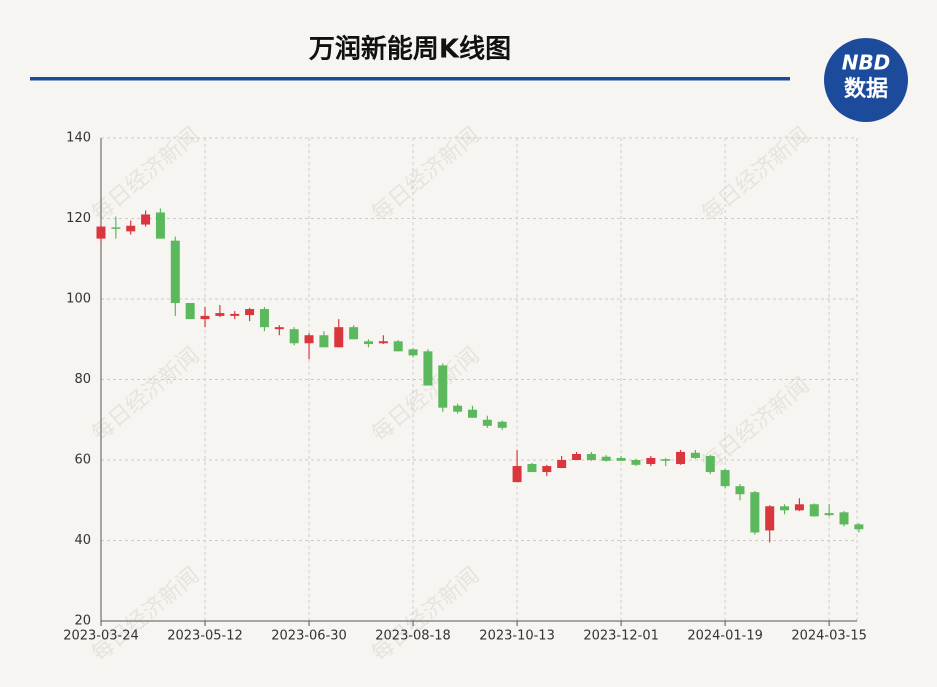 The image size is (937, 687). I want to click on x-tick-label: 2023-03-24, so click(101, 636).